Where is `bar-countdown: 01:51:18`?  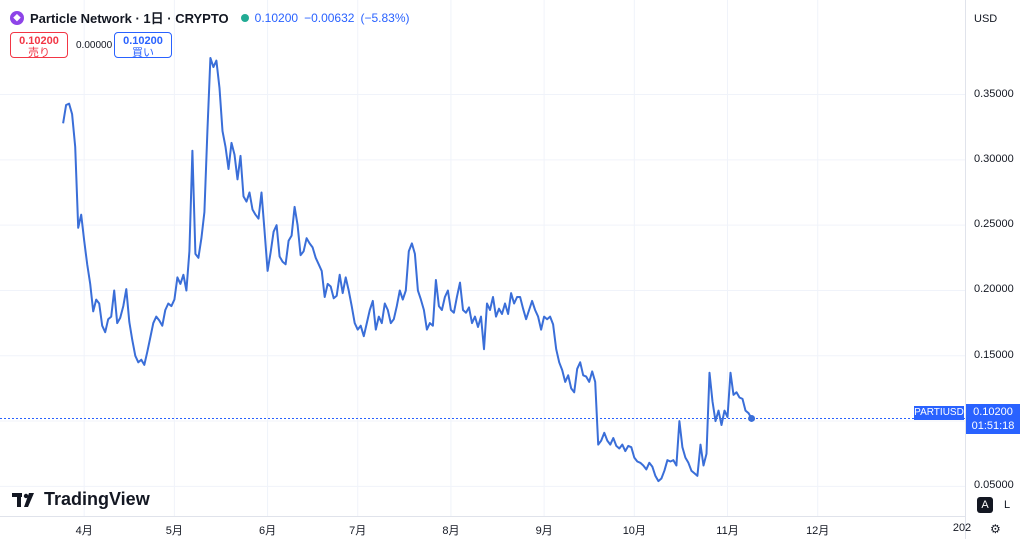 bar-countdown: 01:51:18 is located at coordinates (993, 426).